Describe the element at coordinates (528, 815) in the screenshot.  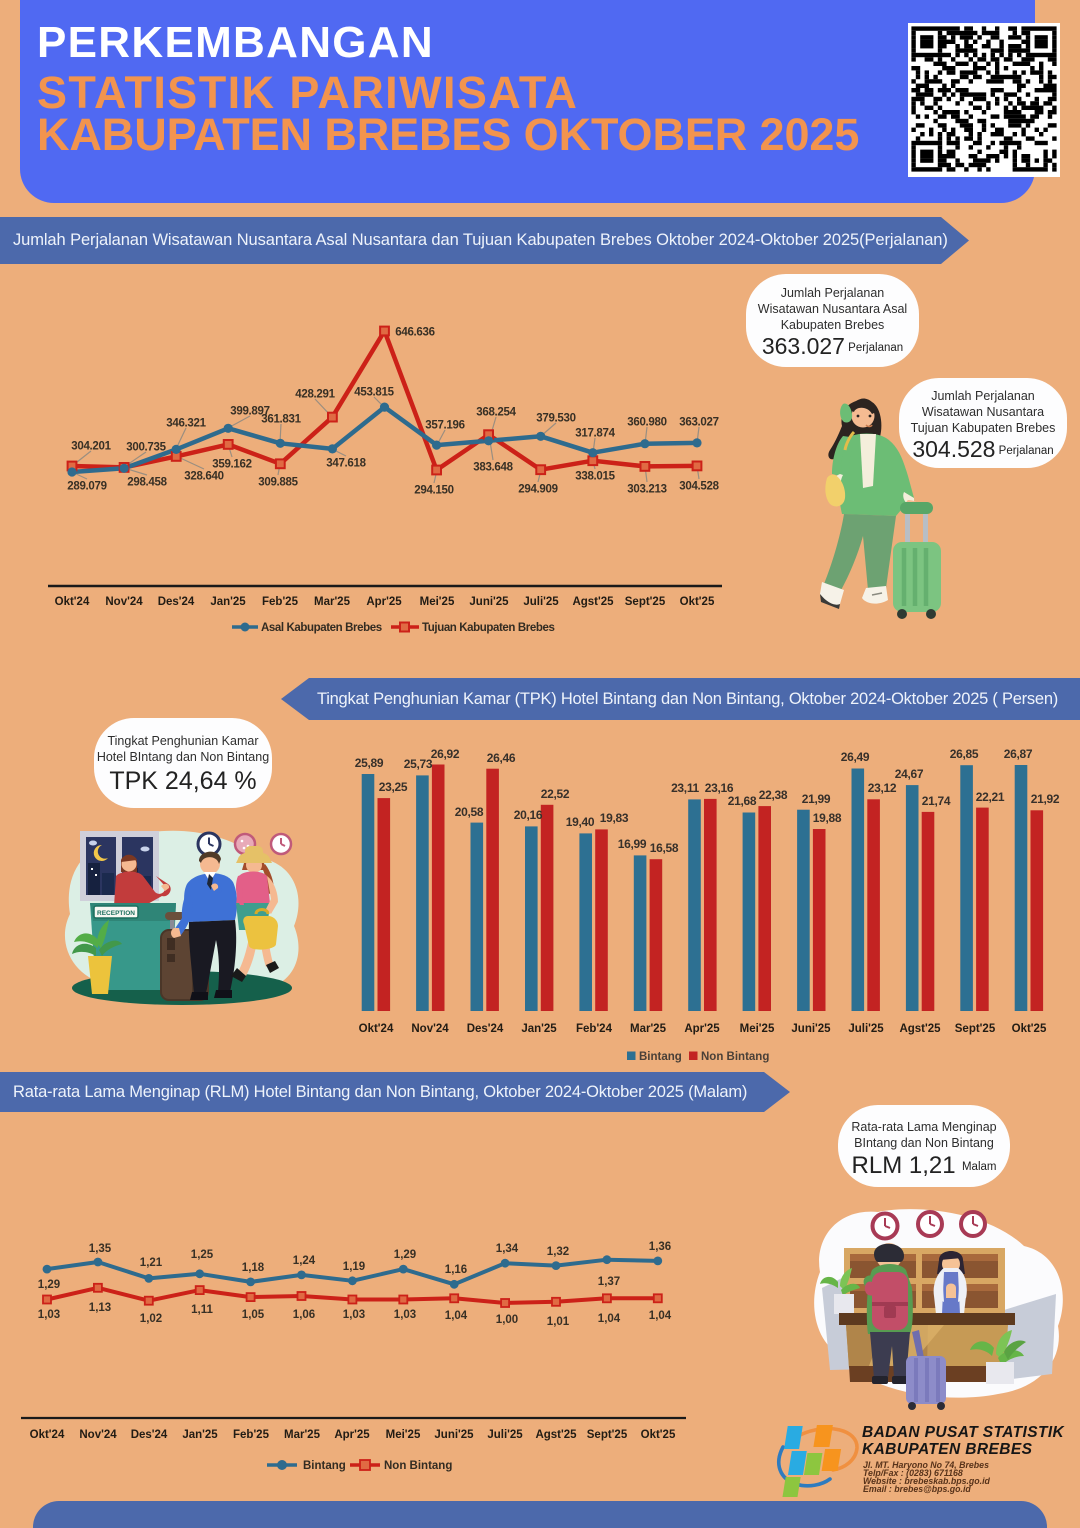
I see `svg-text: 20,16` at that location.